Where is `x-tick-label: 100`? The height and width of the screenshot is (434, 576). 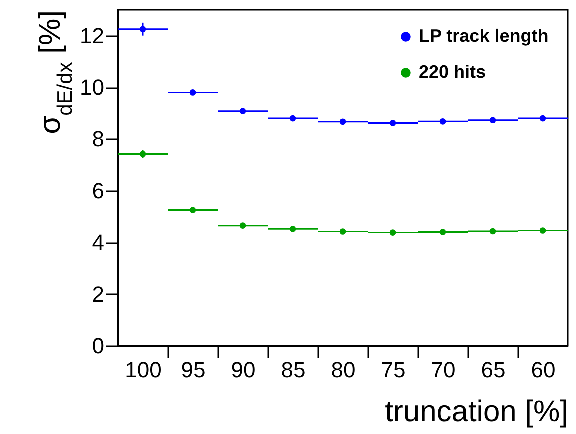 x-tick-label: 100 is located at coordinates (143, 370).